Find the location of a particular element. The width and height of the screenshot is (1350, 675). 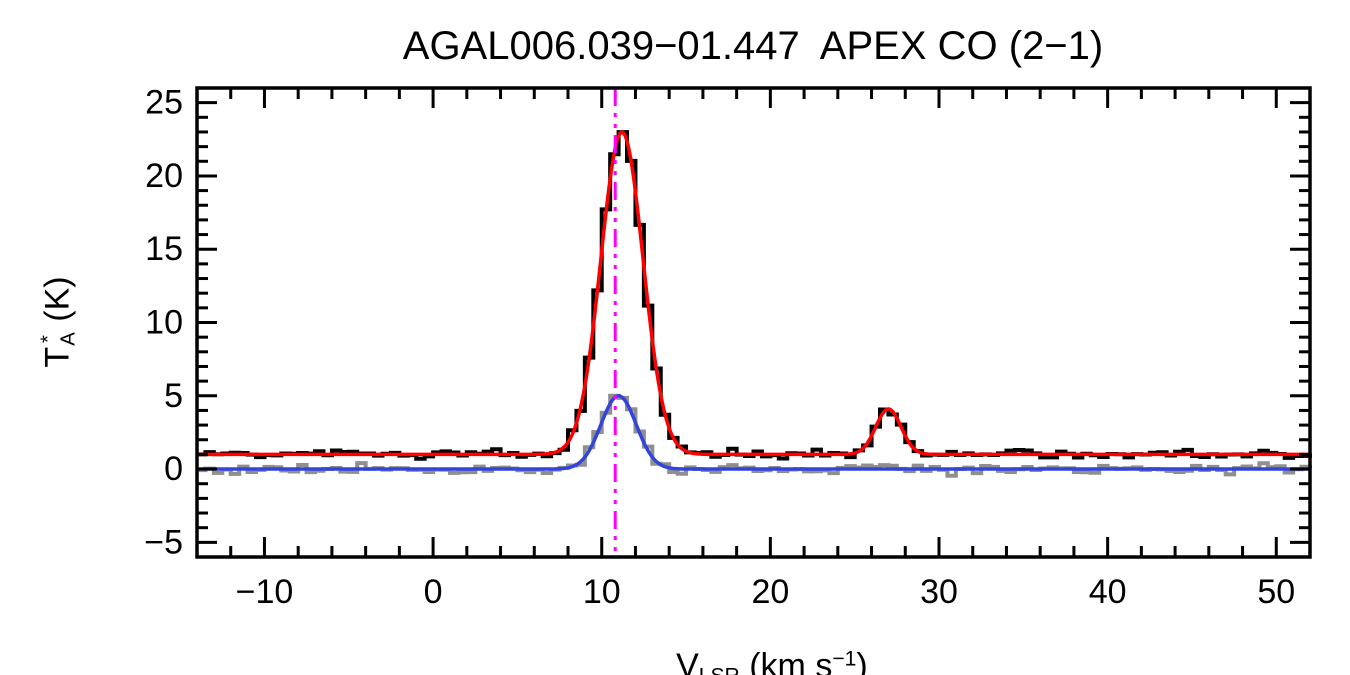

x-tick-label: 0 is located at coordinates (433, 592).